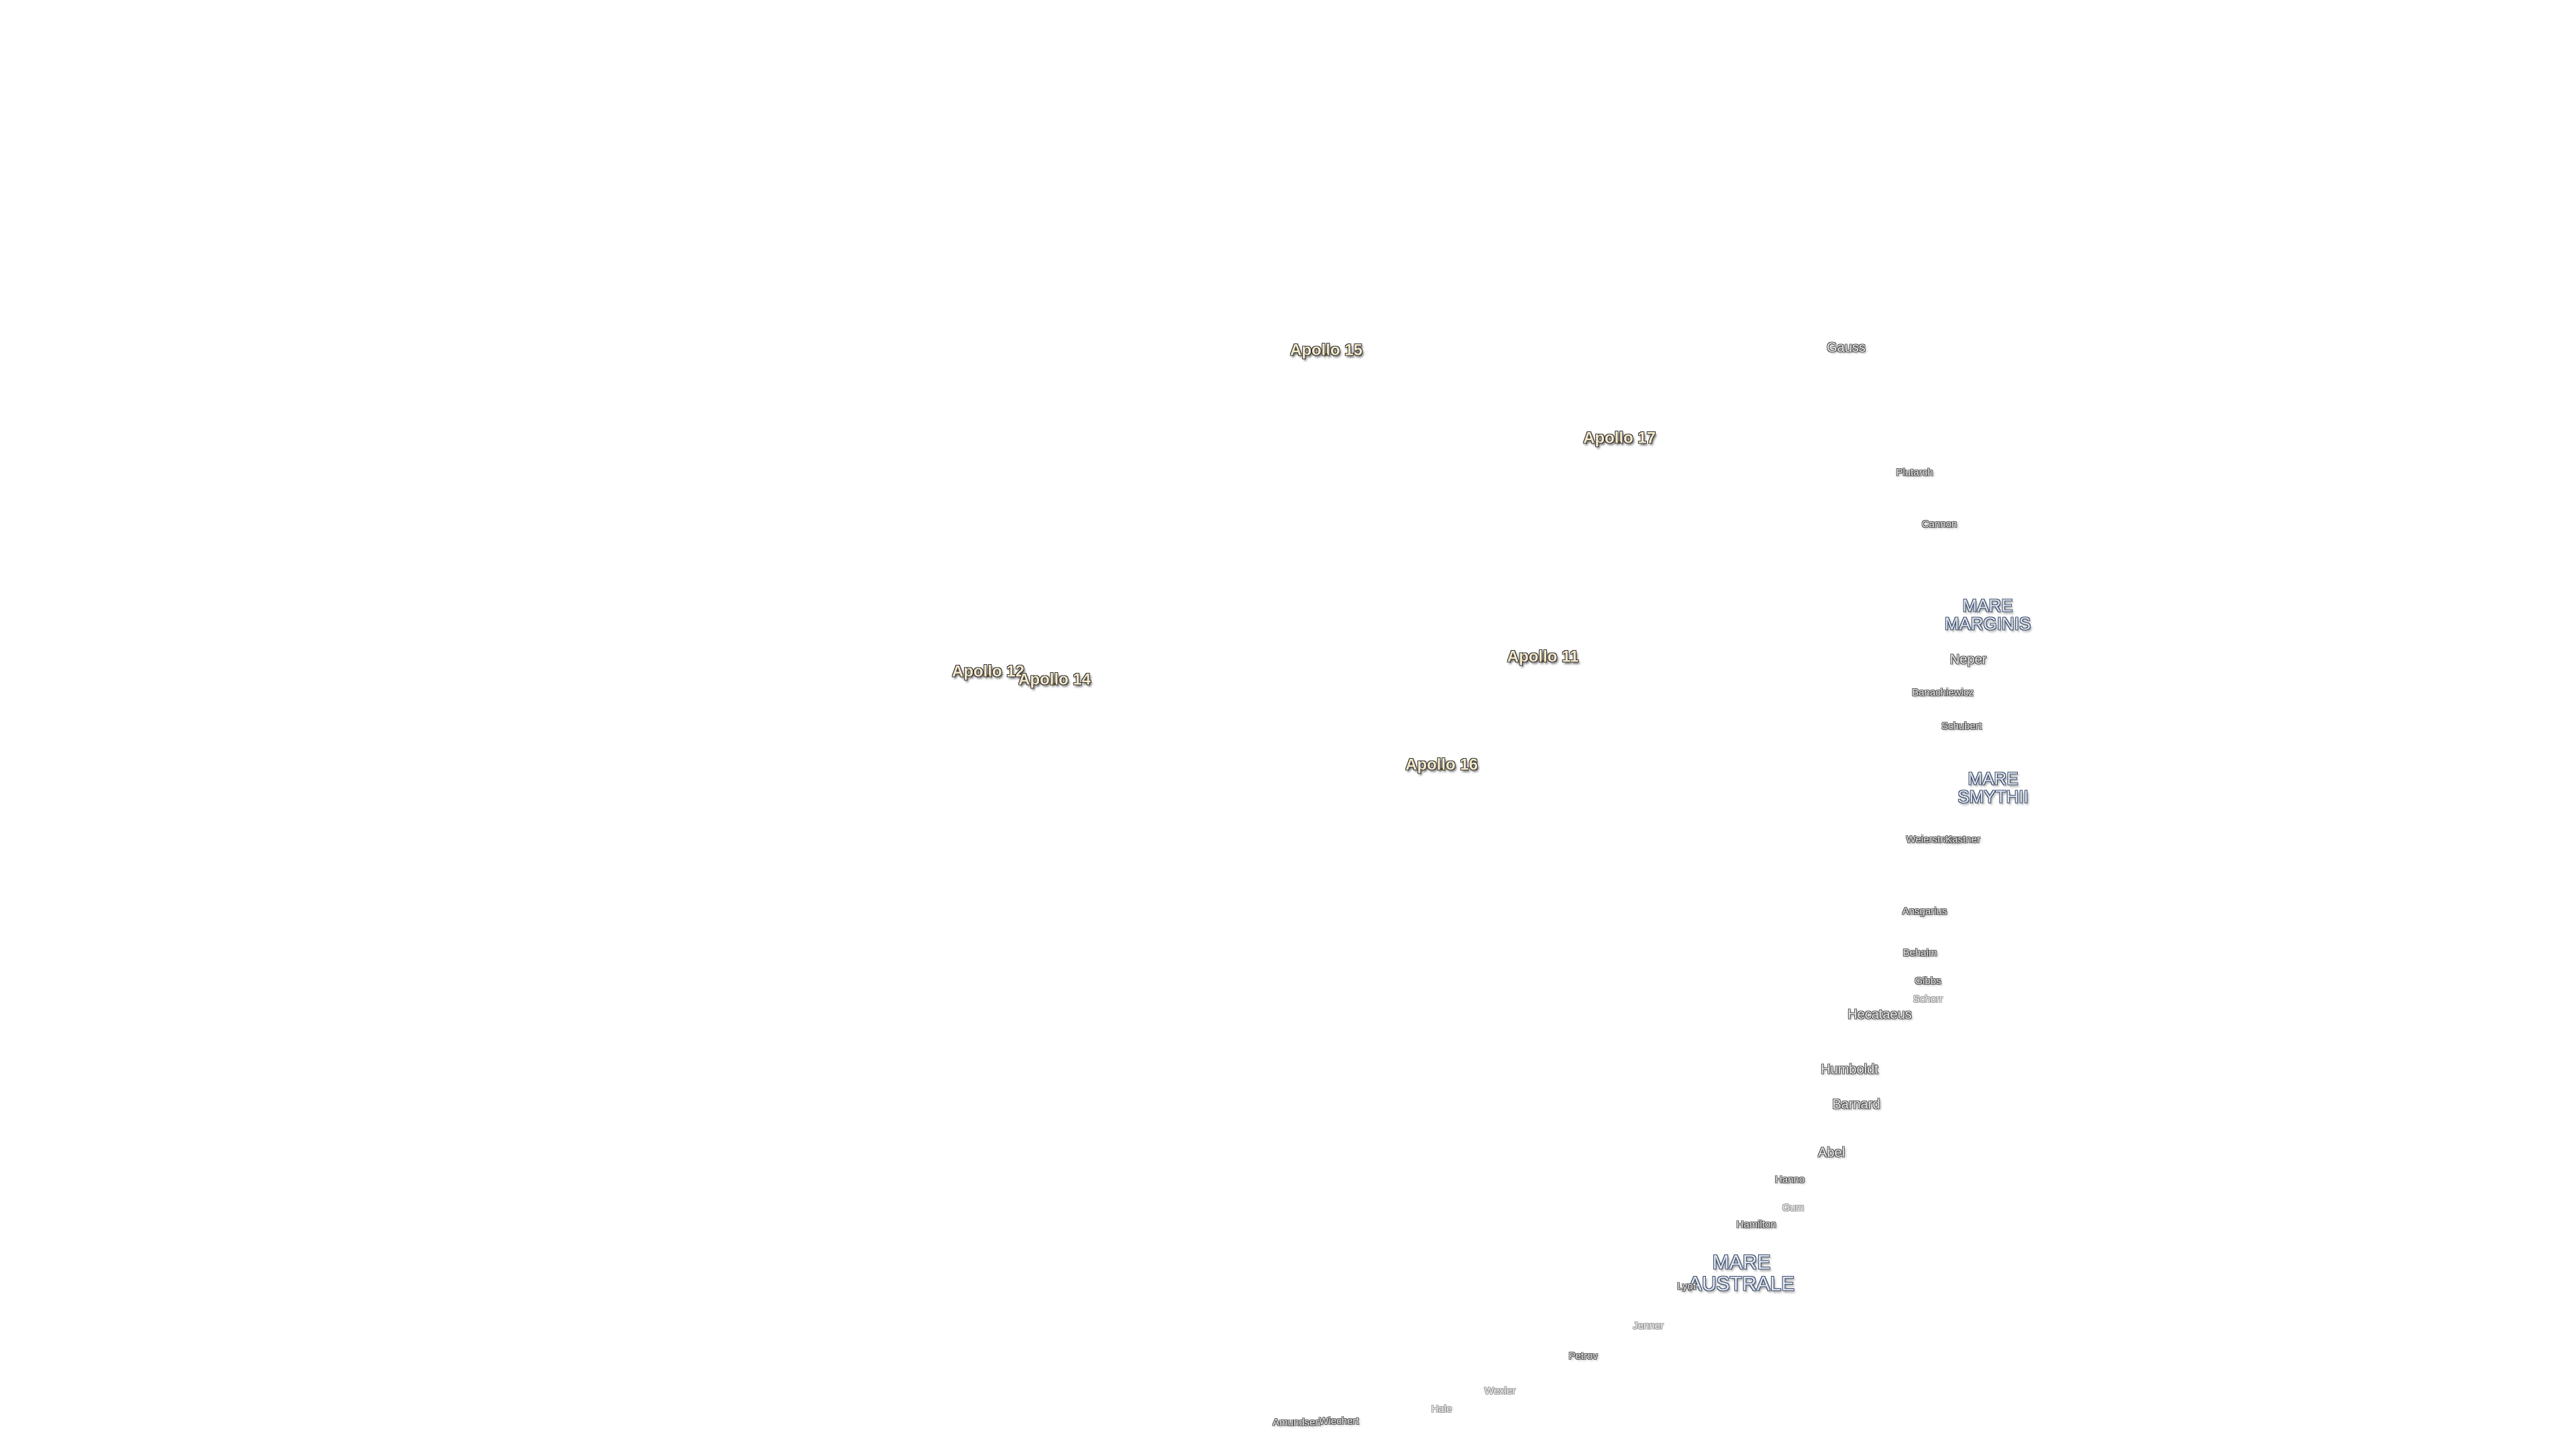 The height and width of the screenshot is (1449, 2576). Describe the element at coordinates (1756, 1225) in the screenshot. I see `crater-label: Hamilton` at that location.